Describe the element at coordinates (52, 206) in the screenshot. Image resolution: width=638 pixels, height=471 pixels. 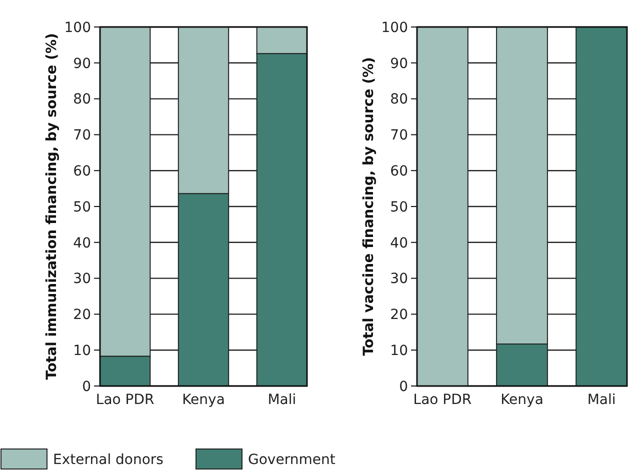
I see `y-axis-title: Total immunization financing, by source (%)` at that location.